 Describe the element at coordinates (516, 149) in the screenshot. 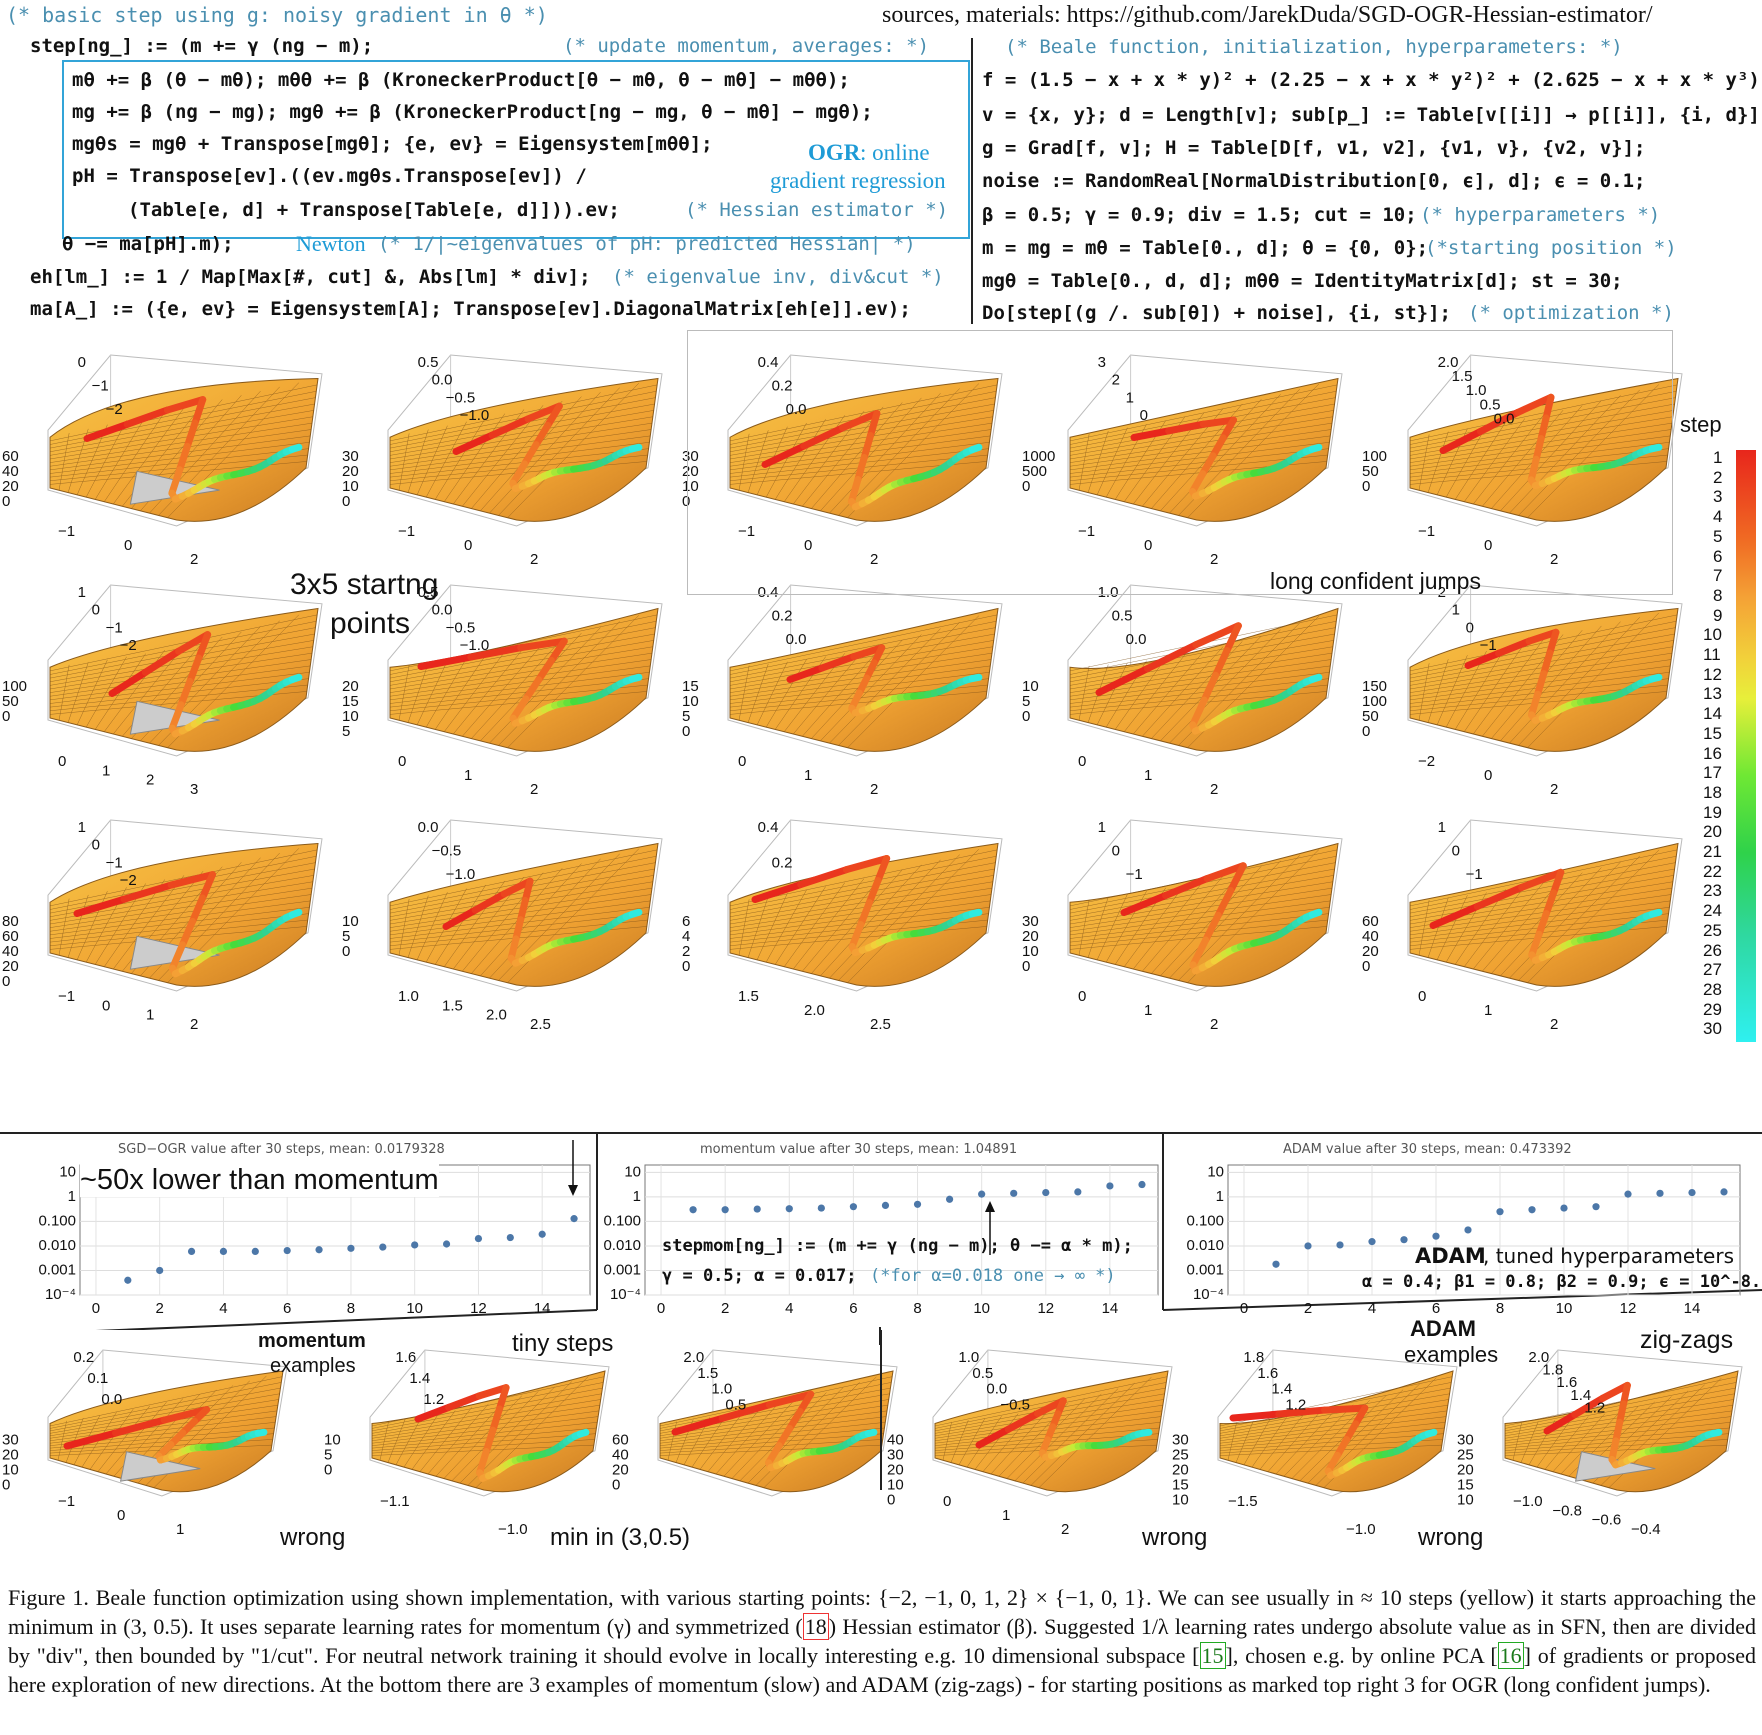

I see `ogr-code-box` at that location.